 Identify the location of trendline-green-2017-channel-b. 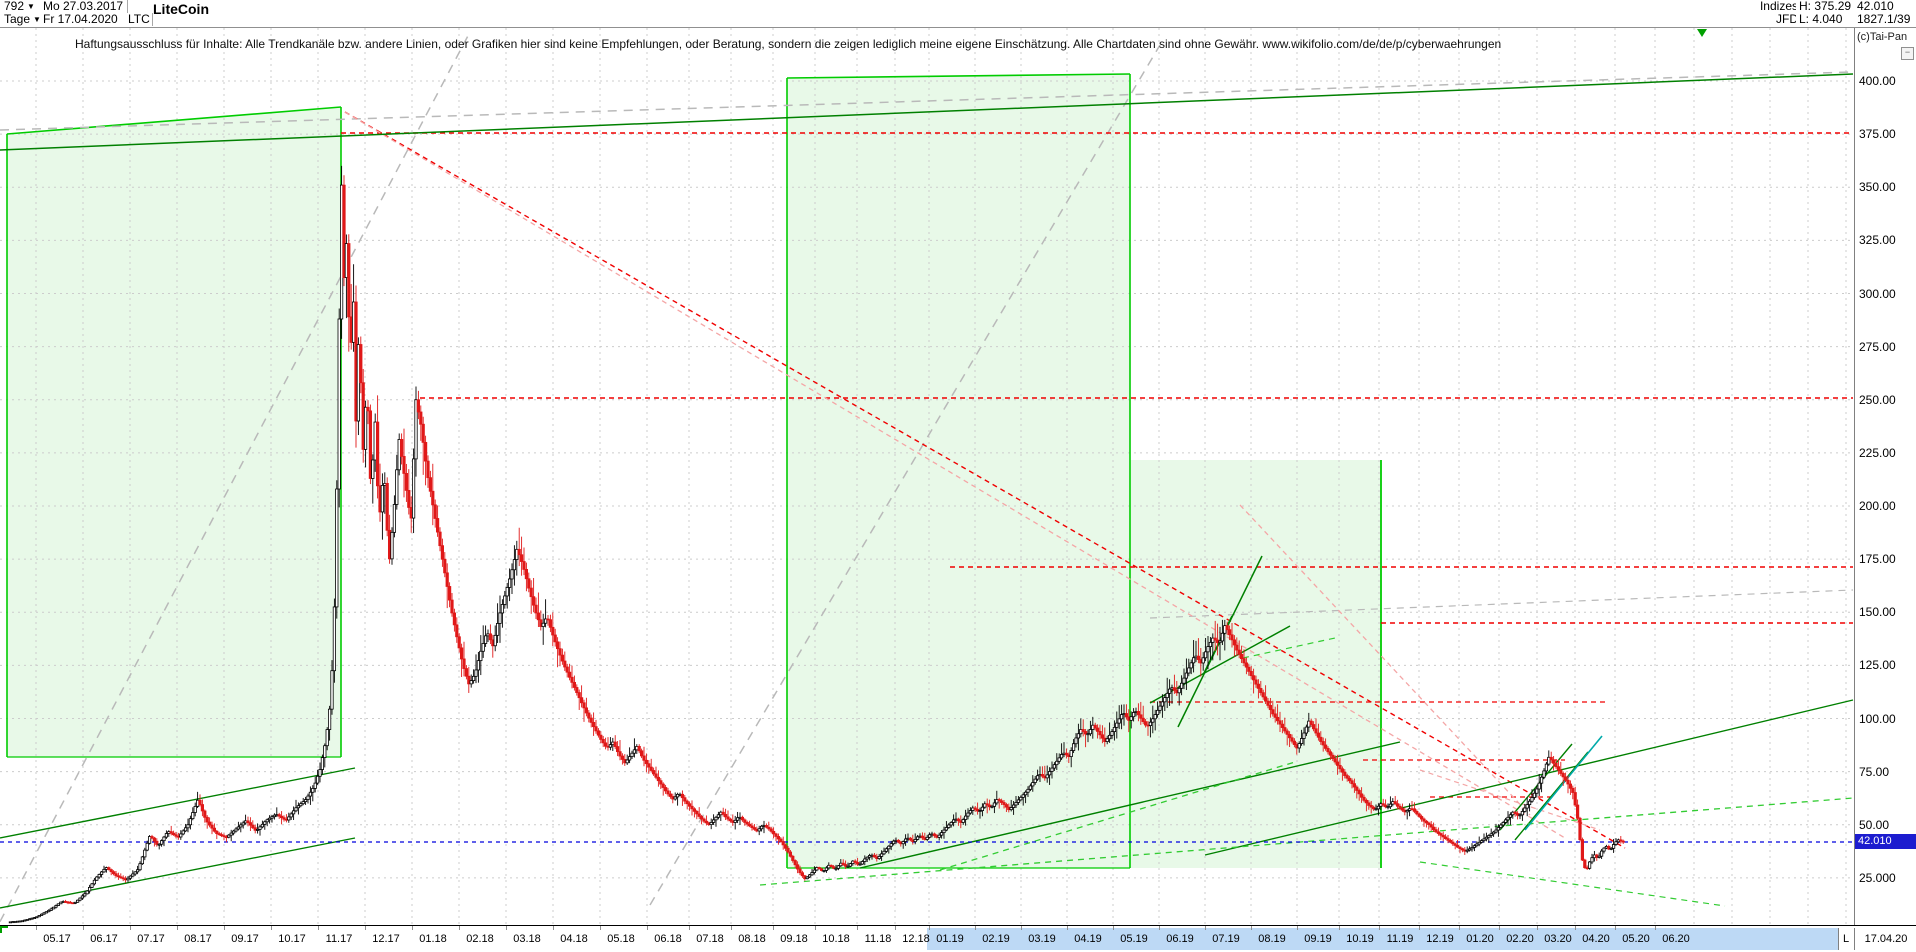
(178, 873).